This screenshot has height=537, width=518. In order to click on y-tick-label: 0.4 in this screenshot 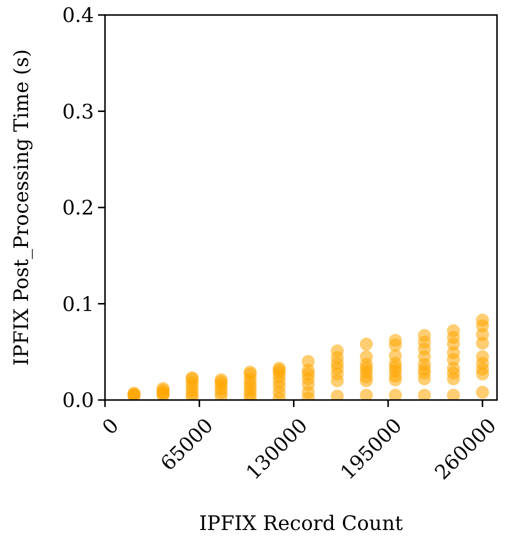, I will do `click(78, 15)`.